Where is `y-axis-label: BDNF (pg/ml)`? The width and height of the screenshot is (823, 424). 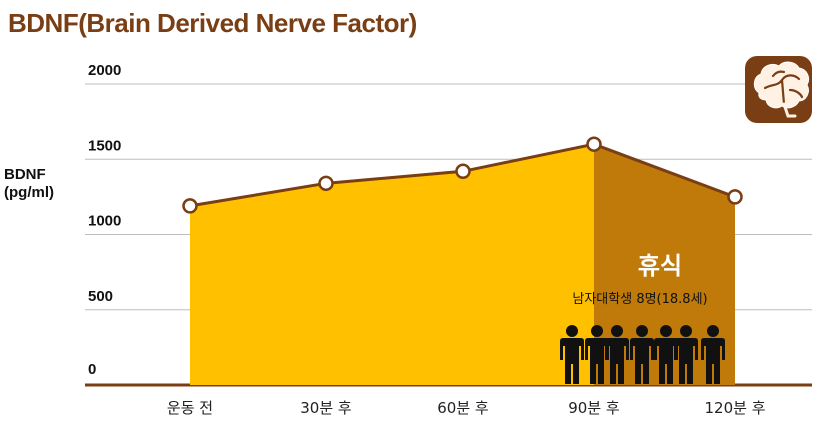
y-axis-label: BDNF (pg/ml) is located at coordinates (29, 184).